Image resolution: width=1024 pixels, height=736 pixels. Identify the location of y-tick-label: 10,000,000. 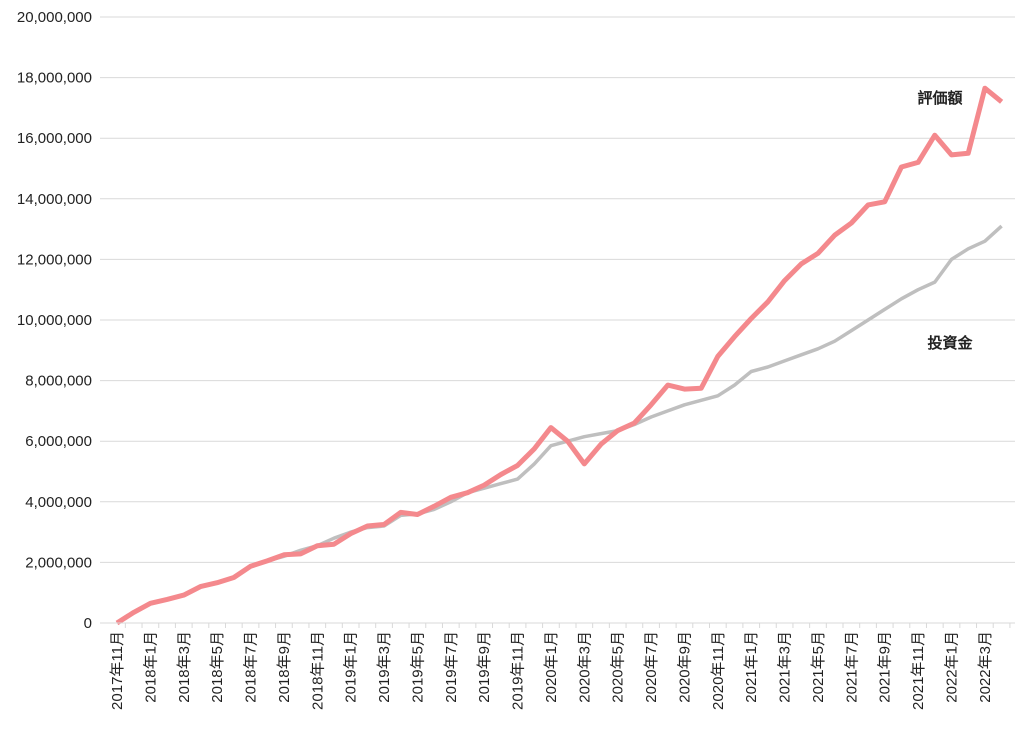
(54, 320).